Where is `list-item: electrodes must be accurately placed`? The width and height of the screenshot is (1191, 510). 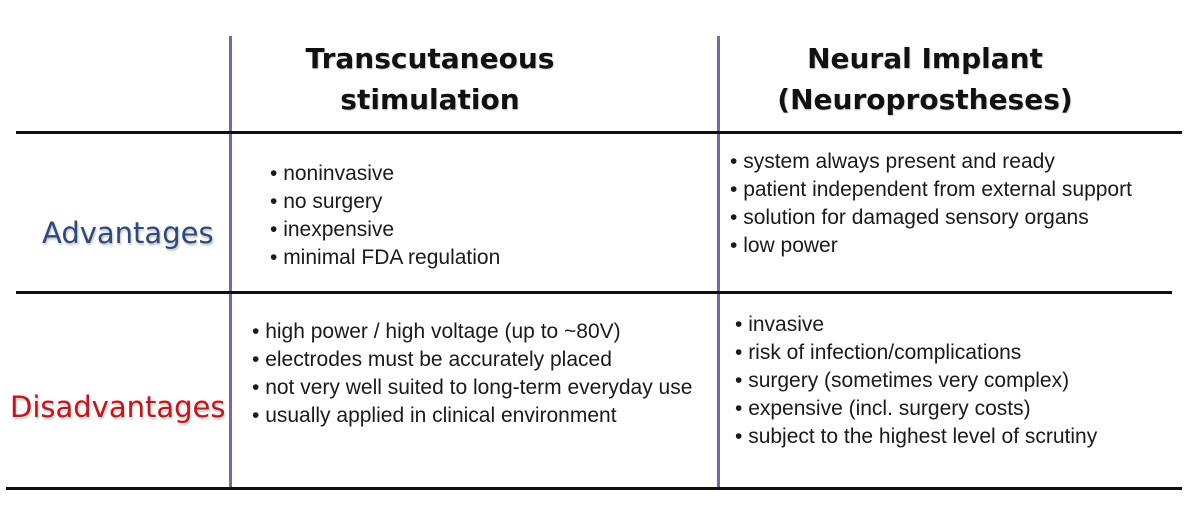
list-item: electrodes must be accurately placed is located at coordinates (482, 360).